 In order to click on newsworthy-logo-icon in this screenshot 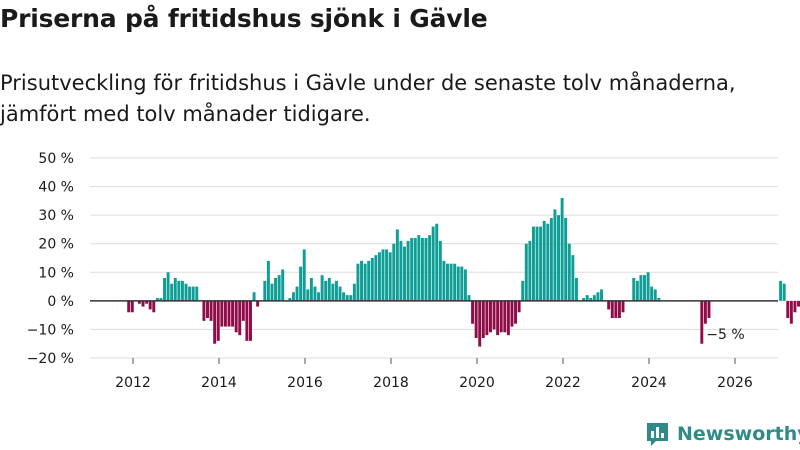, I will do `click(657, 434)`.